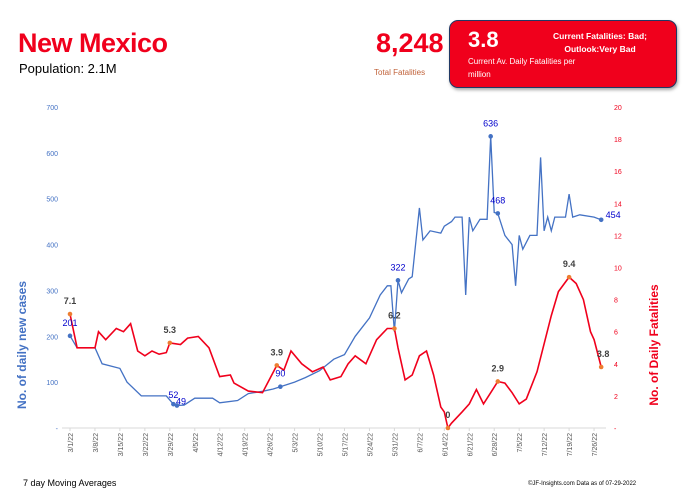 The width and height of the screenshot is (684, 496). What do you see at coordinates (615, 429) in the screenshot?
I see `y-tick-right: -` at bounding box center [615, 429].